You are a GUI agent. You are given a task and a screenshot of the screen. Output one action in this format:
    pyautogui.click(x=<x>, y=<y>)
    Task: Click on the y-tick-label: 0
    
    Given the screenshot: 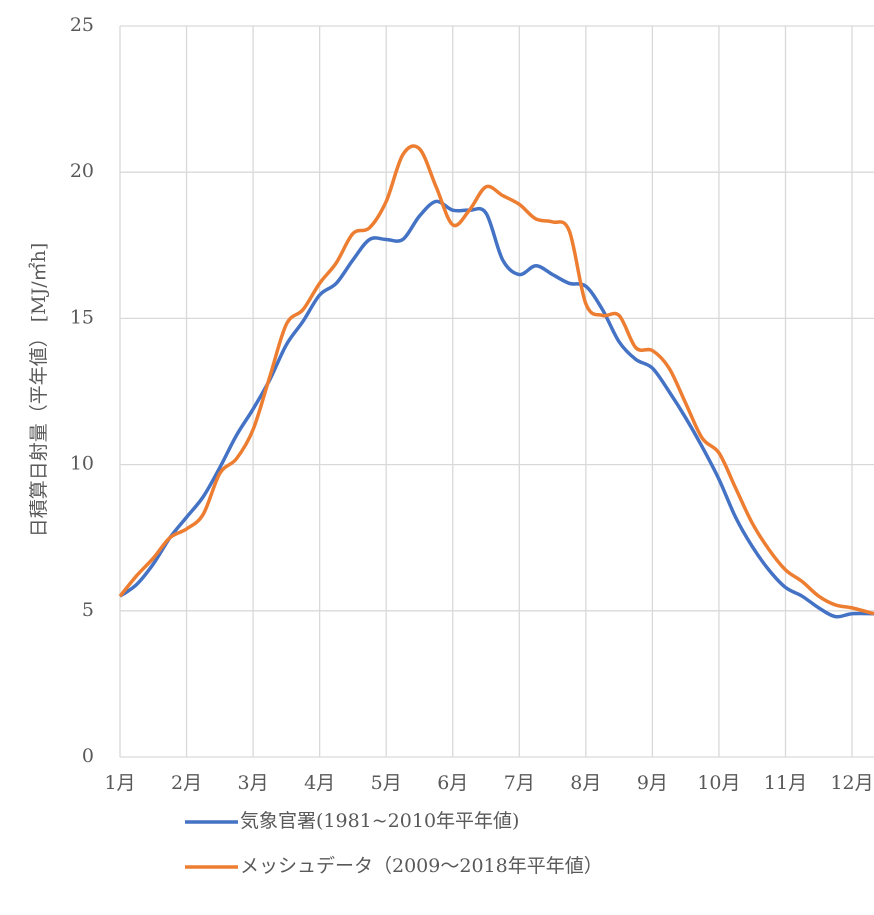 What is the action you would take?
    pyautogui.click(x=88, y=756)
    